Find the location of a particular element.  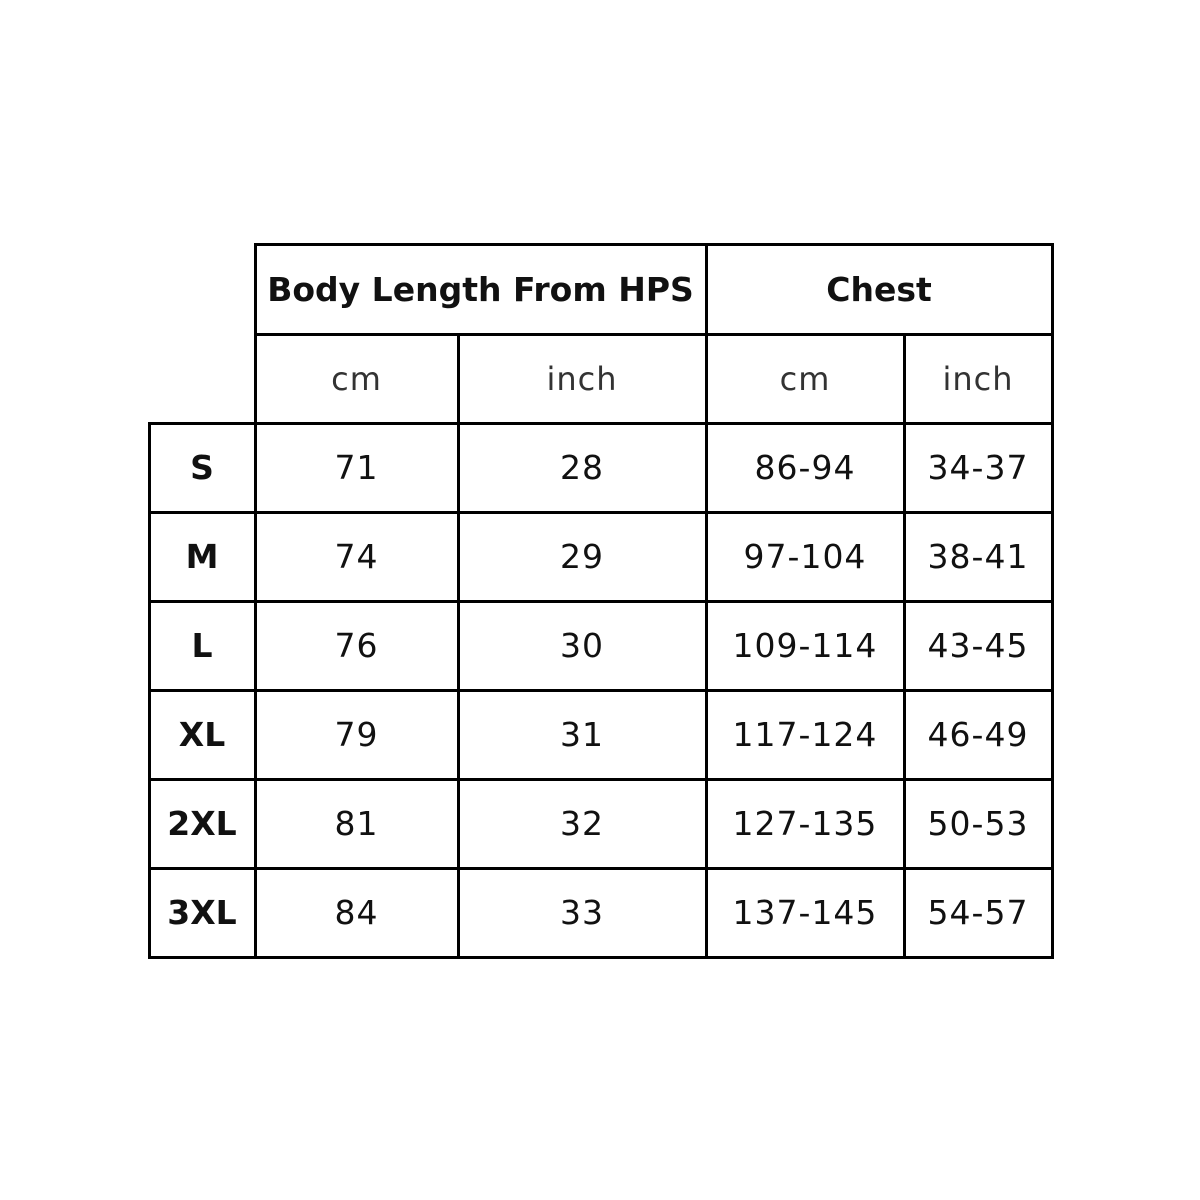

table-cell: 30 is located at coordinates (582, 645).